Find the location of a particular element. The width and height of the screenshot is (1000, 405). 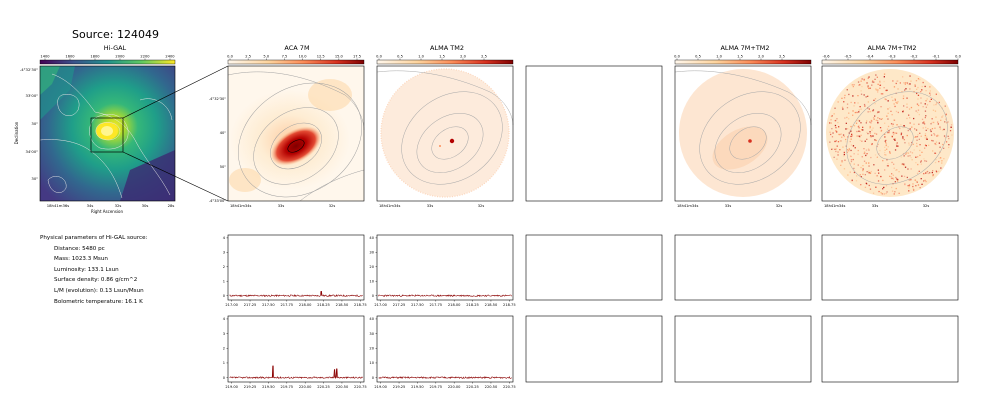

y-tick-label: 40" is located at coordinates (223, 133).